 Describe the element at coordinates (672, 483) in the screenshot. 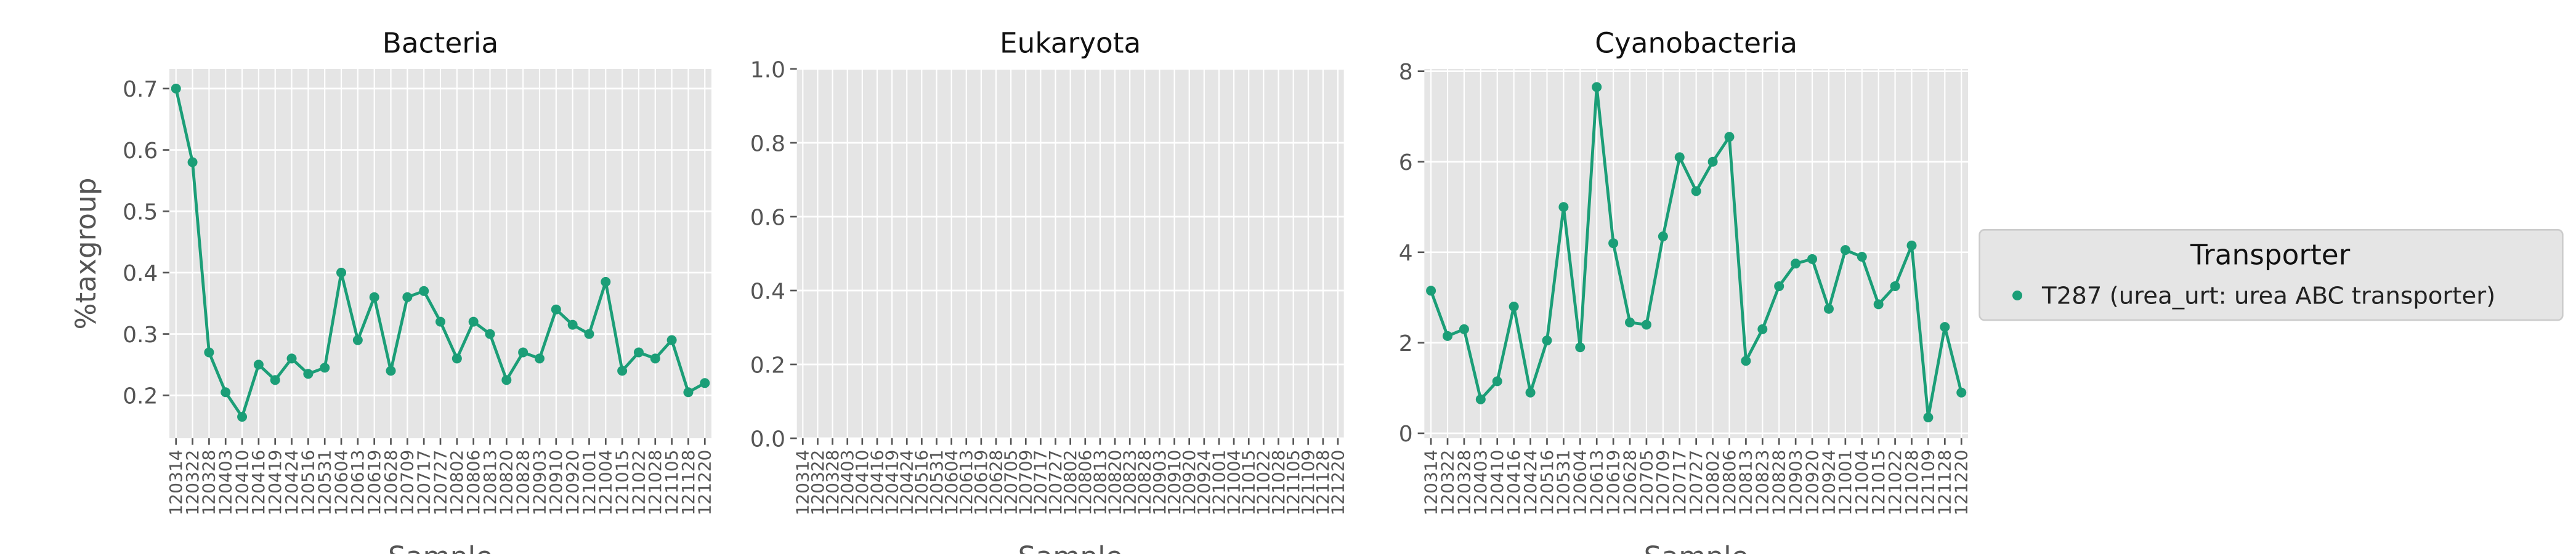

I see `x-tick-label: 121105` at that location.